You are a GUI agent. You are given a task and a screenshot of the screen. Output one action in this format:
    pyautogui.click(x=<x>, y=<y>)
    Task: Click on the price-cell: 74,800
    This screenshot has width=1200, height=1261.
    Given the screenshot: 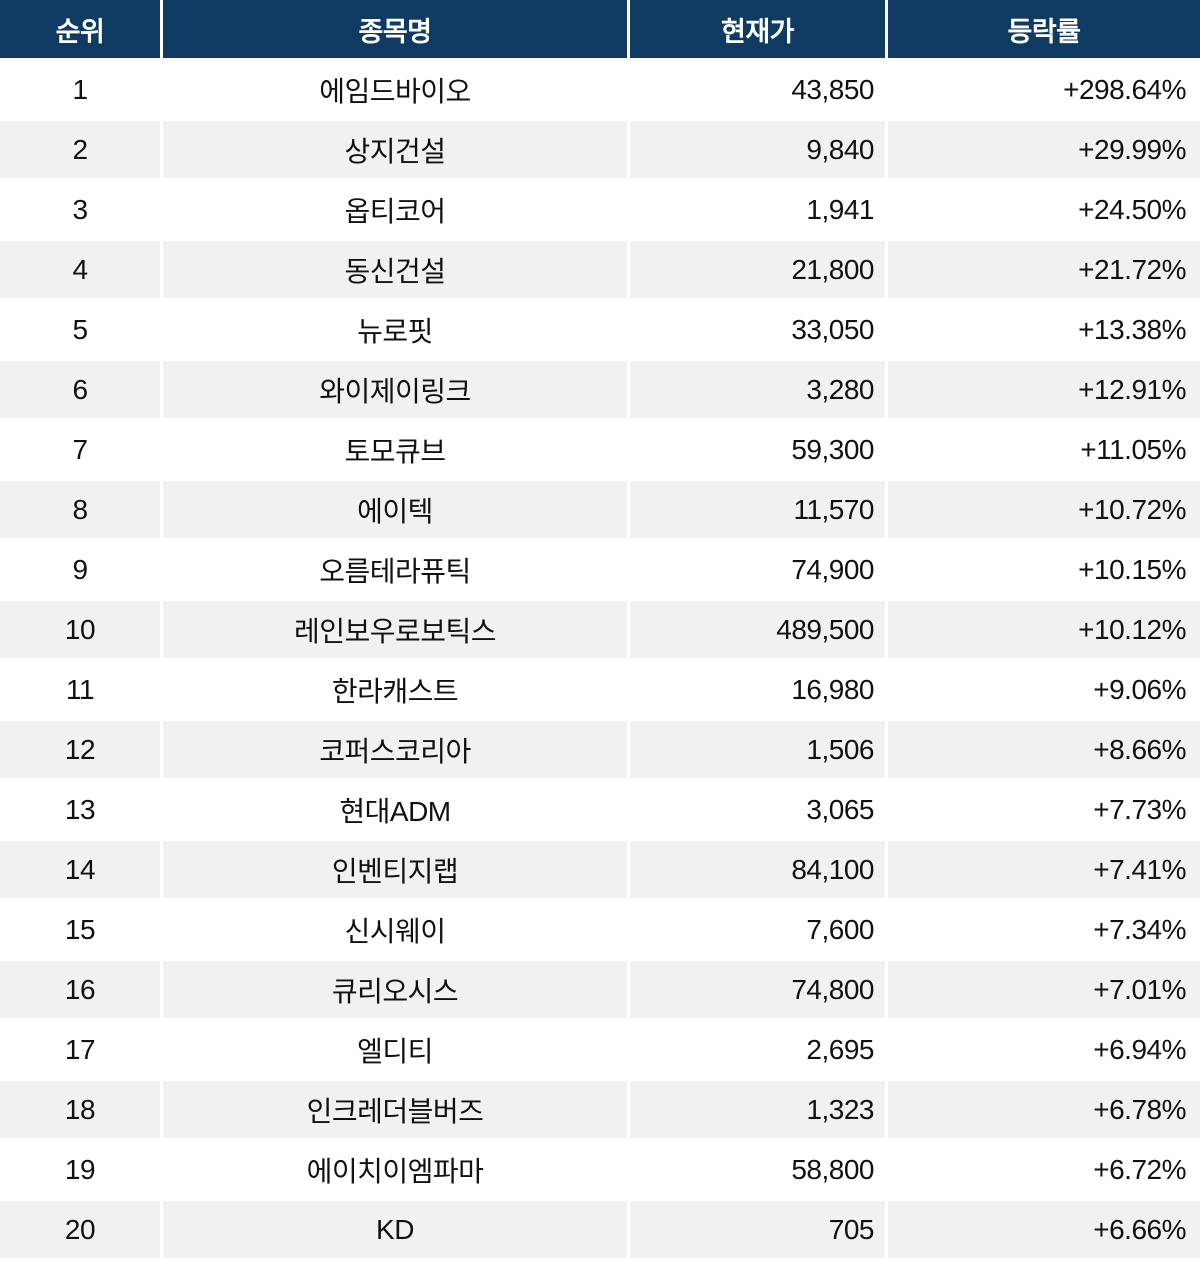 What is the action you would take?
    pyautogui.click(x=757, y=989)
    